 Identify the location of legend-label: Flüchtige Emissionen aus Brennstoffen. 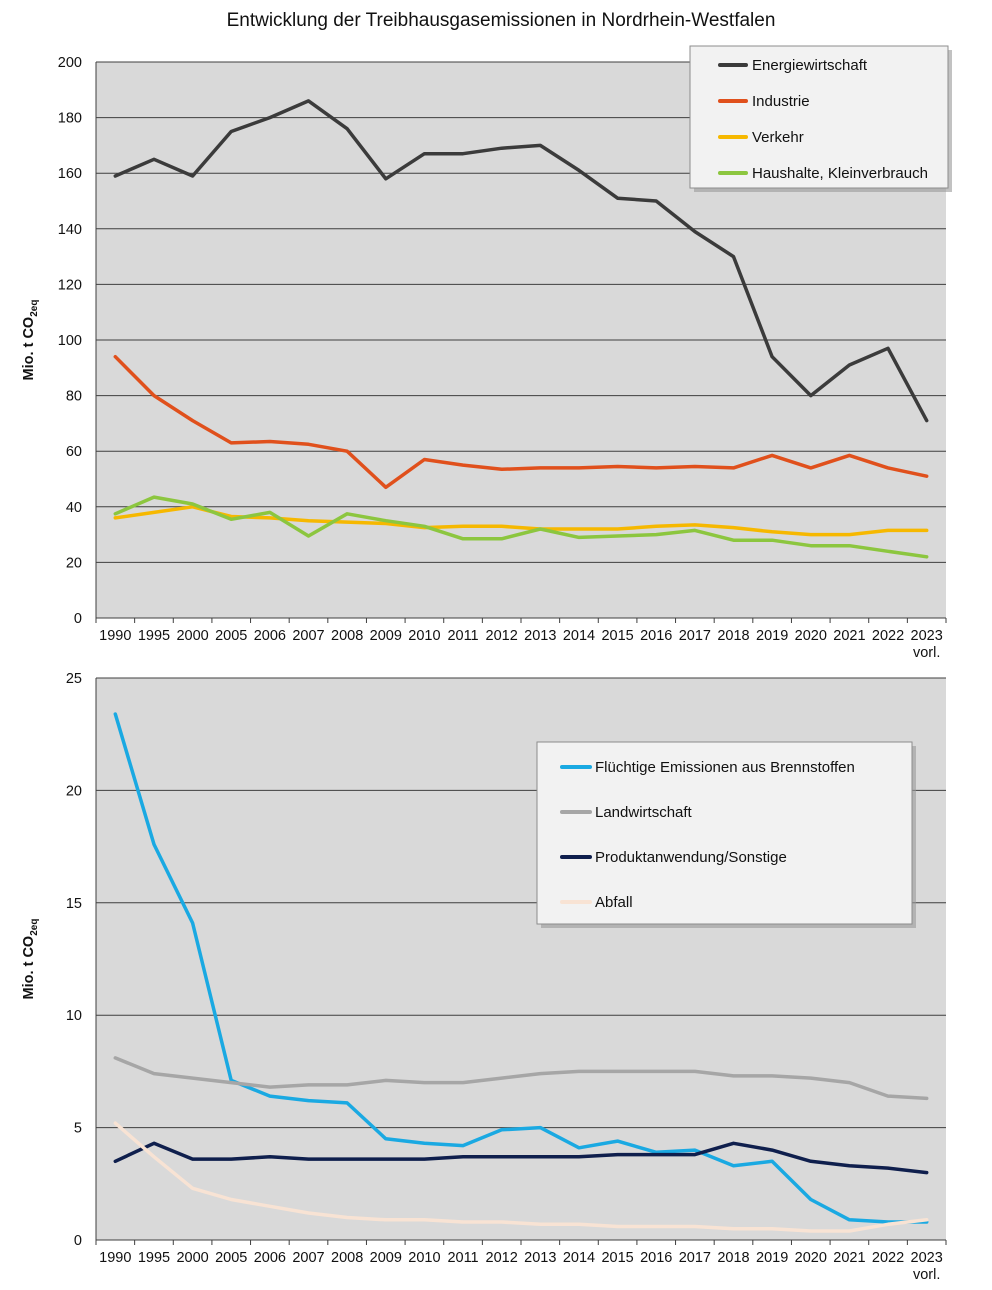
(725, 767).